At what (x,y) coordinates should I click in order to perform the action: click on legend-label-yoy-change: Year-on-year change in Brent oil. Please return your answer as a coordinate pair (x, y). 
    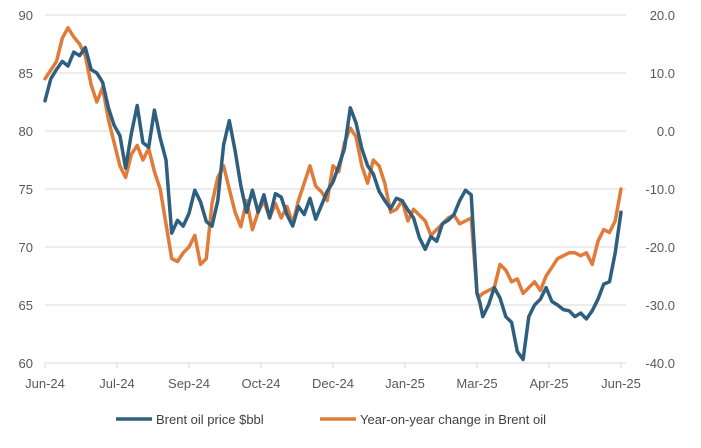
    Looking at the image, I should click on (453, 419).